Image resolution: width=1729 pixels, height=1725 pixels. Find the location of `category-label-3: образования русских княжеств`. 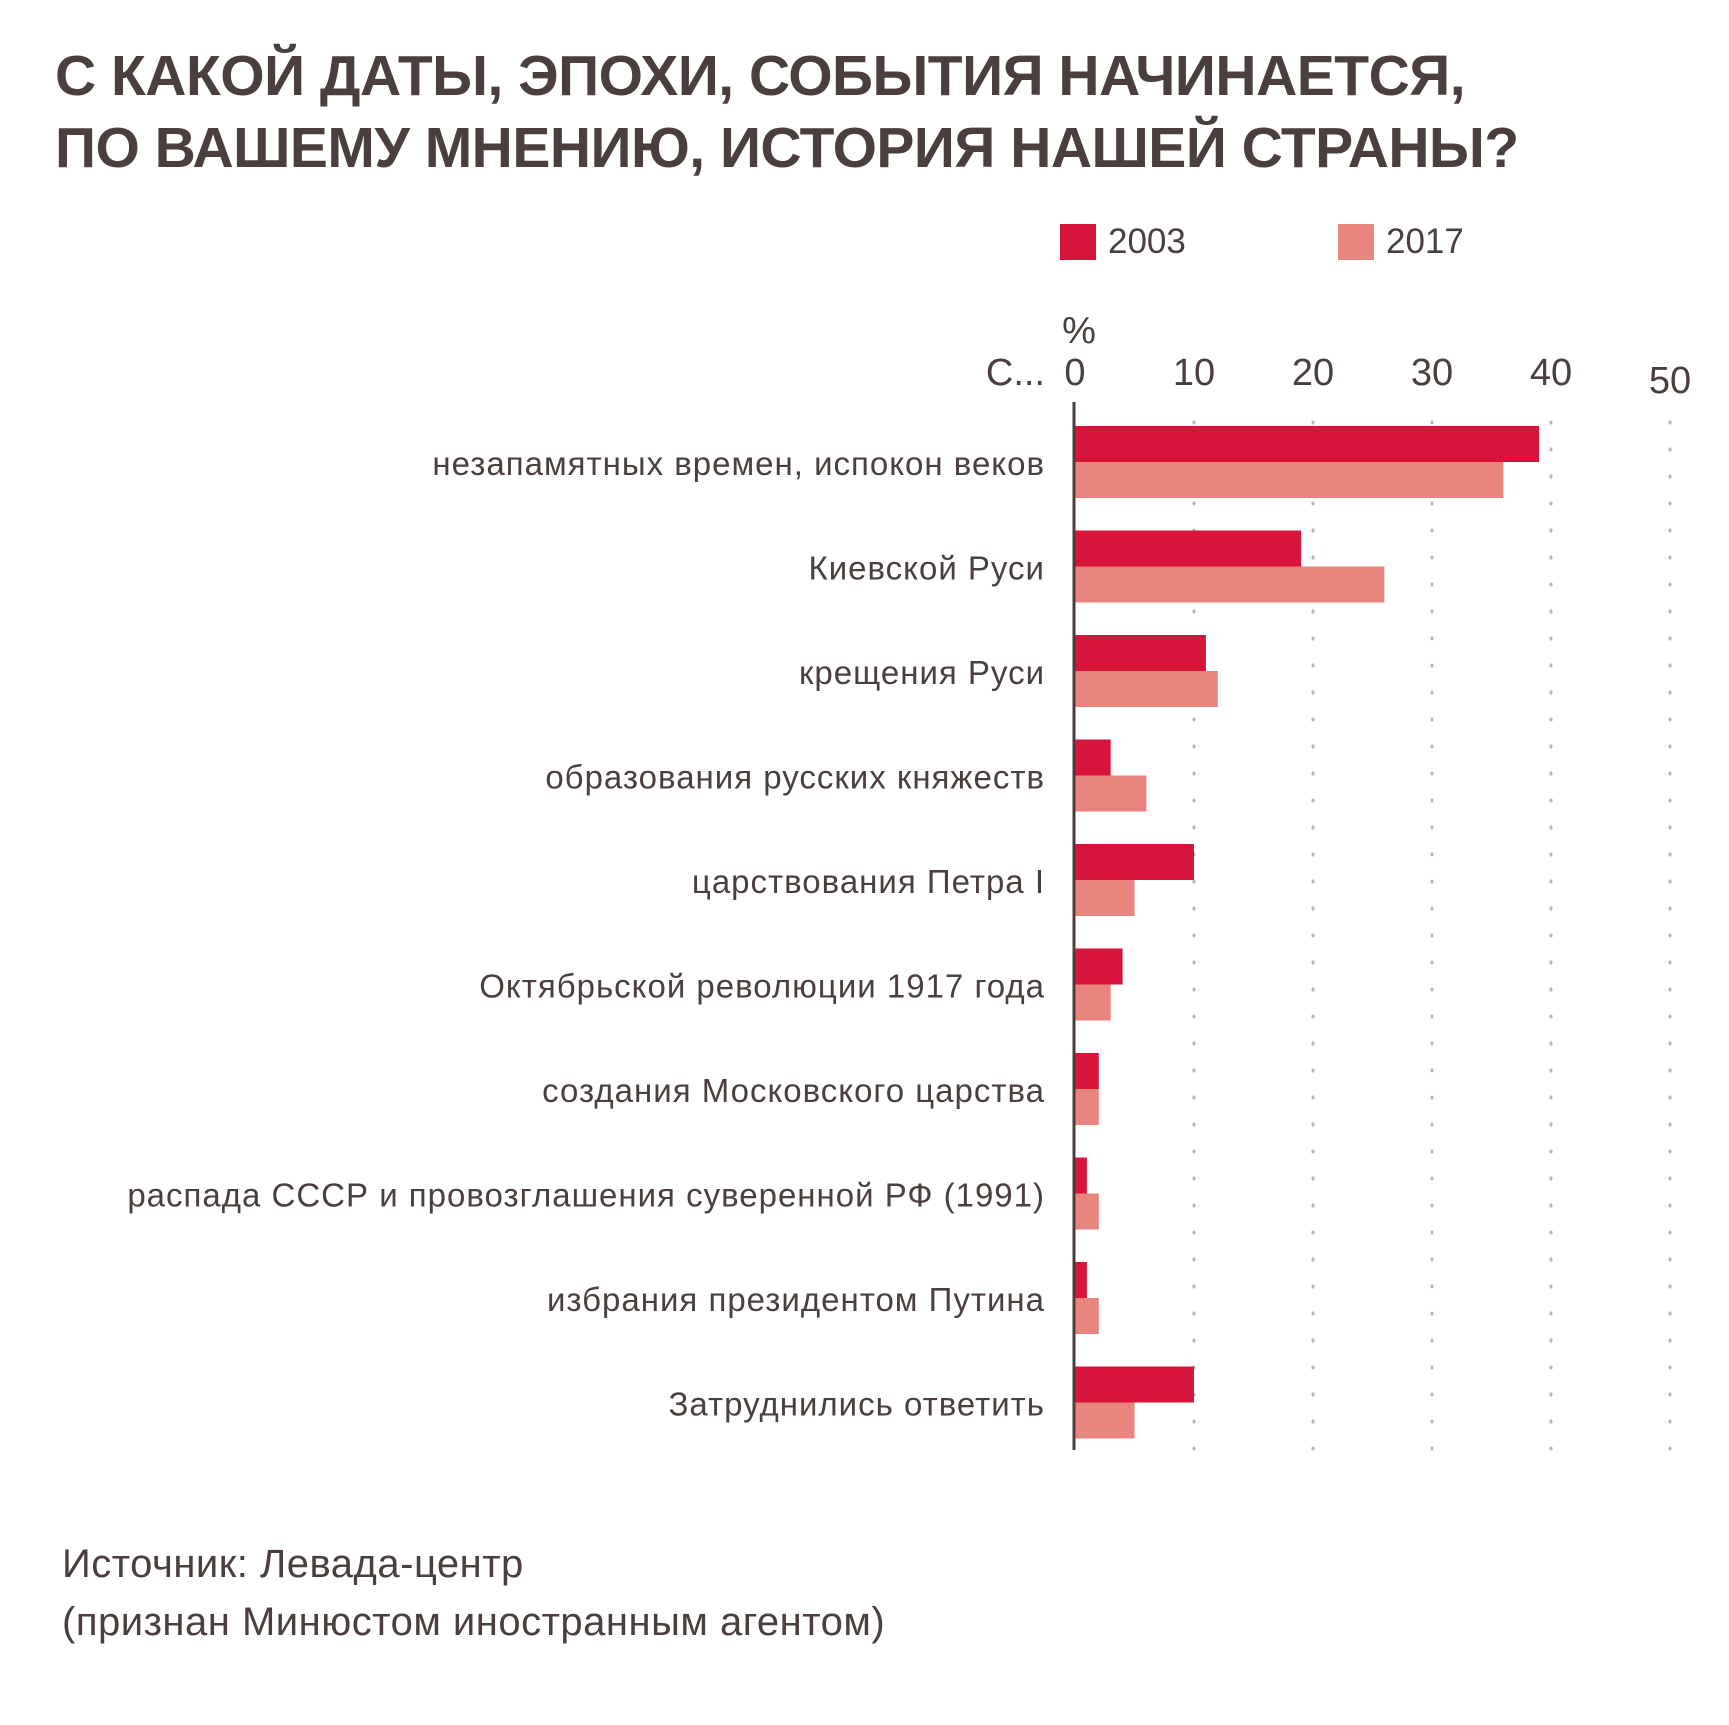

category-label-3: образования русских княжеств is located at coordinates (795, 777).